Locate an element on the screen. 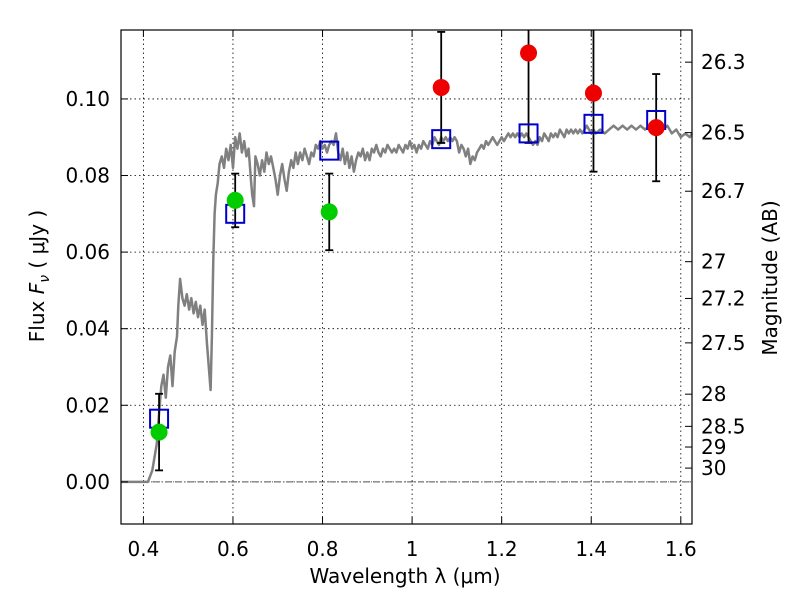  y-axis-label-unit: ( μJy ) is located at coordinates (37, 242).